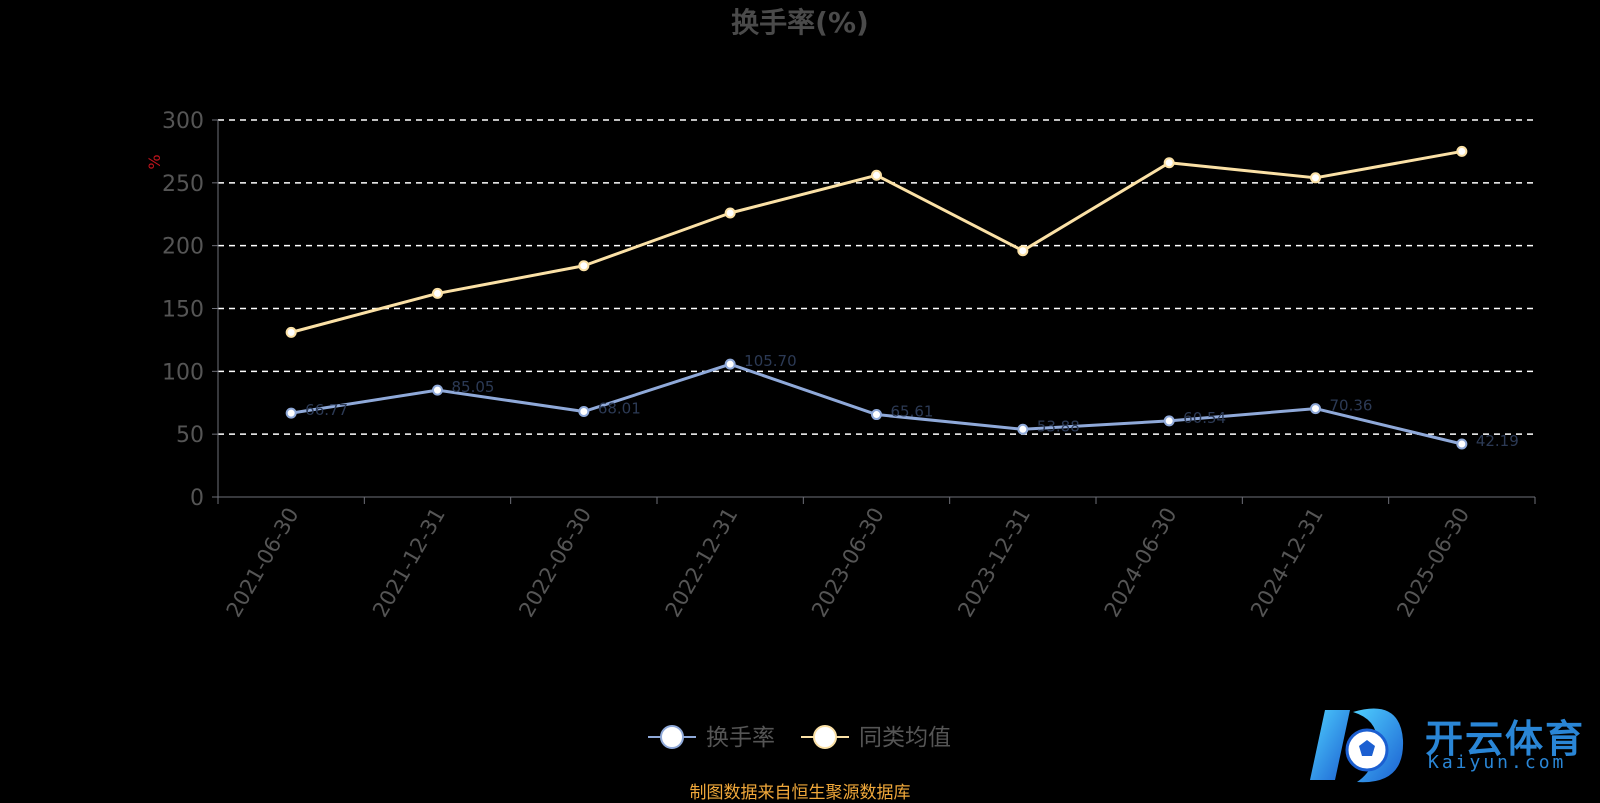 The height and width of the screenshot is (803, 1600). Describe the element at coordinates (994, 563) in the screenshot. I see `x-tick-label: 2023-12-31` at that location.